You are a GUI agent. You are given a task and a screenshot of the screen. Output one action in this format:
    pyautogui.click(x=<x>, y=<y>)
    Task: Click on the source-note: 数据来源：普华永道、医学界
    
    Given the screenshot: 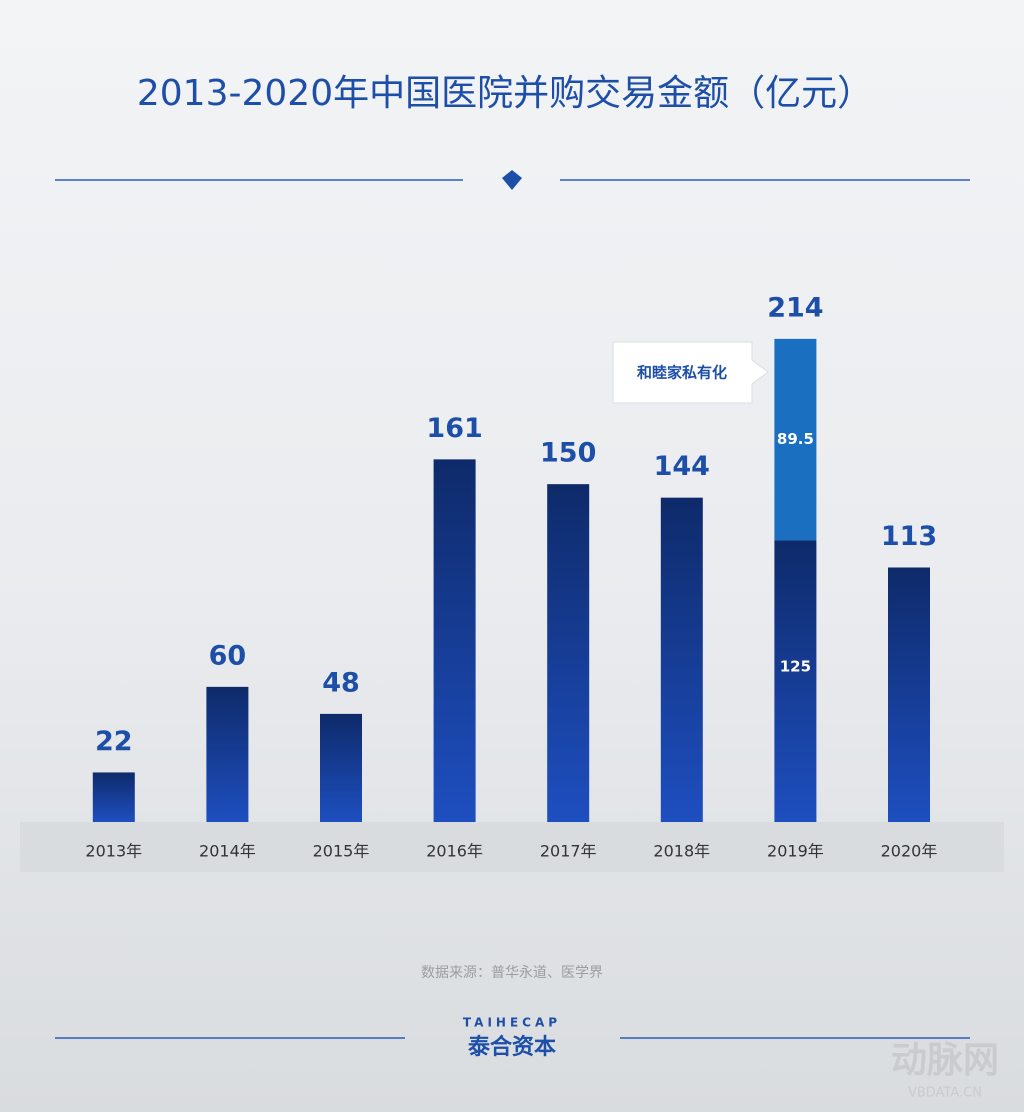 What is the action you would take?
    pyautogui.click(x=512, y=973)
    